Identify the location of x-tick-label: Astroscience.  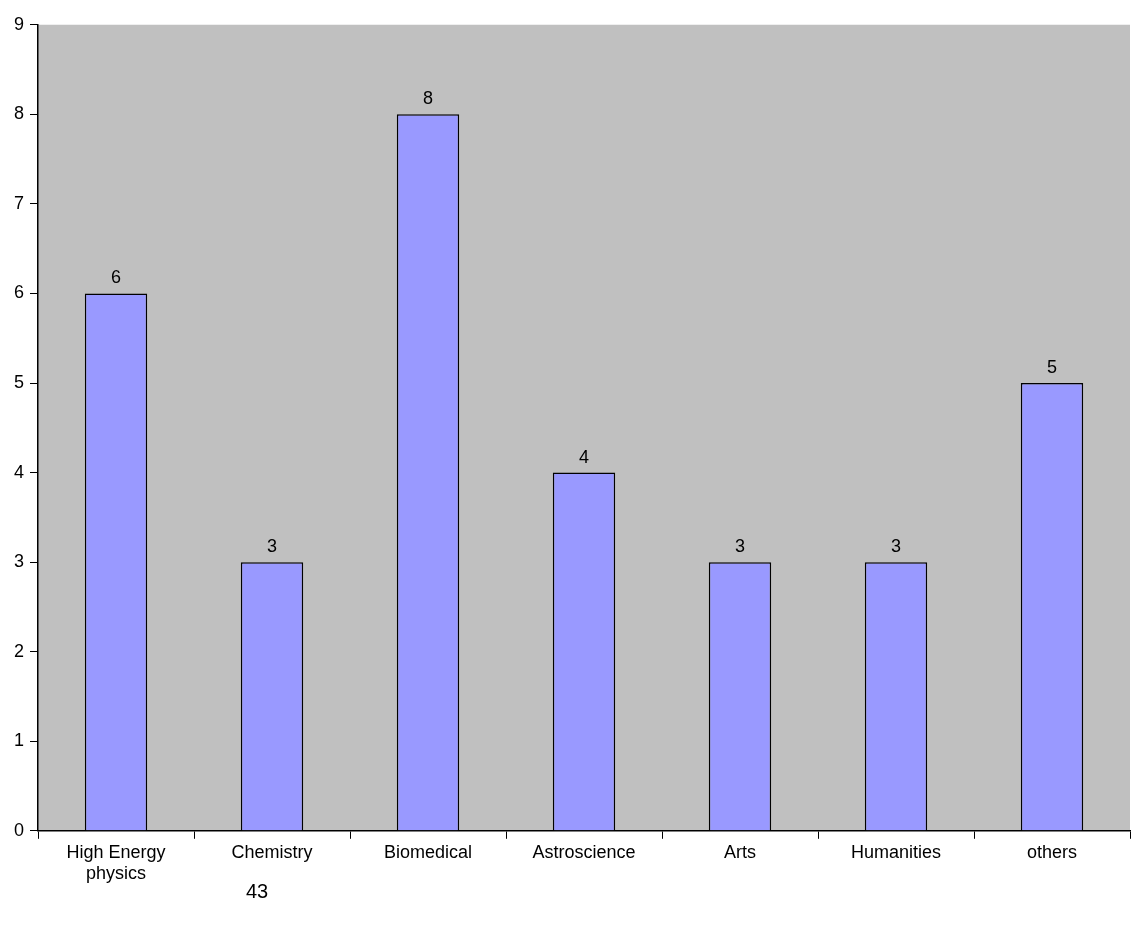
(584, 851).